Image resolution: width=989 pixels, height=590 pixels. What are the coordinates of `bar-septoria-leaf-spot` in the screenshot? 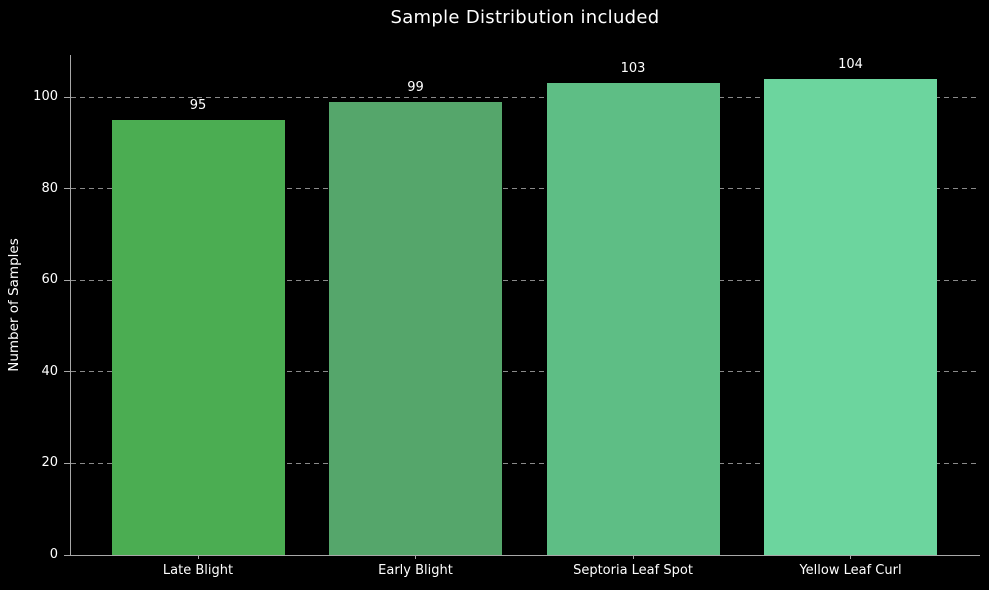 It's located at (633, 319).